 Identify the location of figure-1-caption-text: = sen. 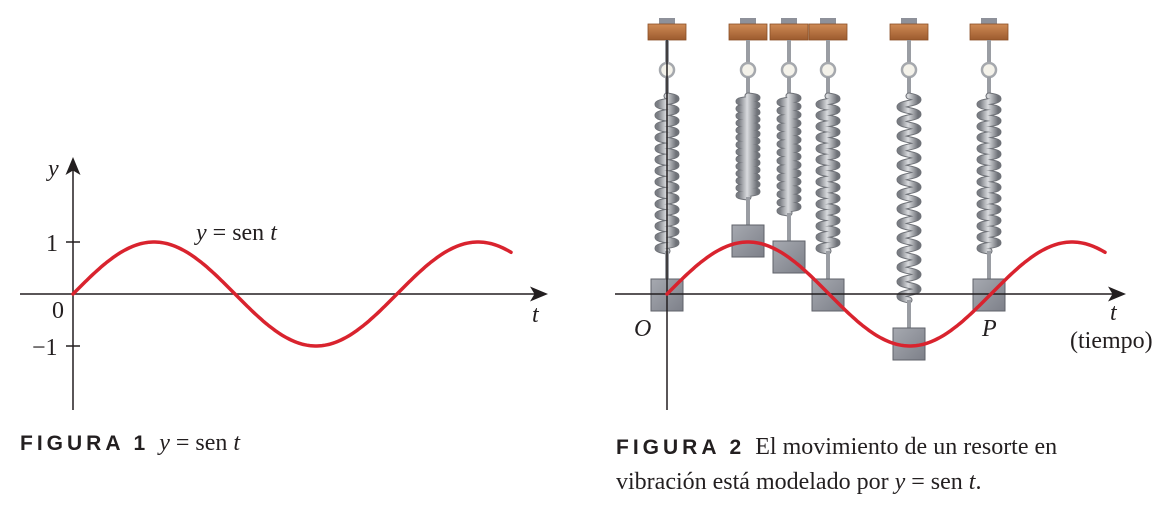
(201, 443).